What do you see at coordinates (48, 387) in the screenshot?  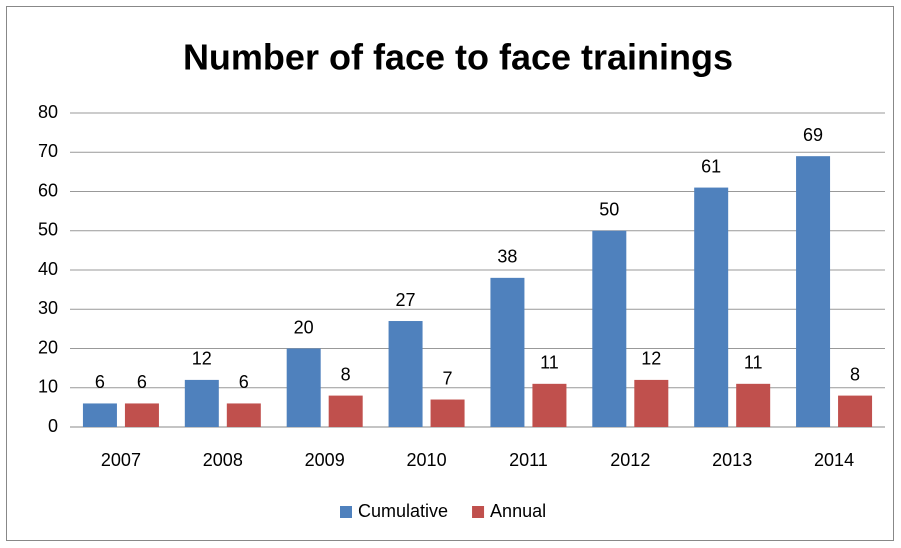 I see `y-tick-label: 10` at bounding box center [48, 387].